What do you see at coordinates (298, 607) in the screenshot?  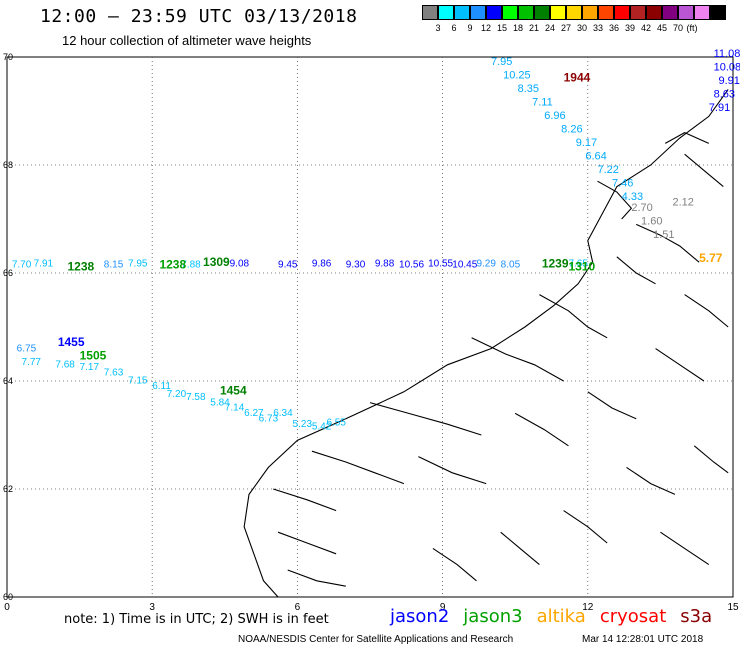 I see `lon-tick-label: 6` at bounding box center [298, 607].